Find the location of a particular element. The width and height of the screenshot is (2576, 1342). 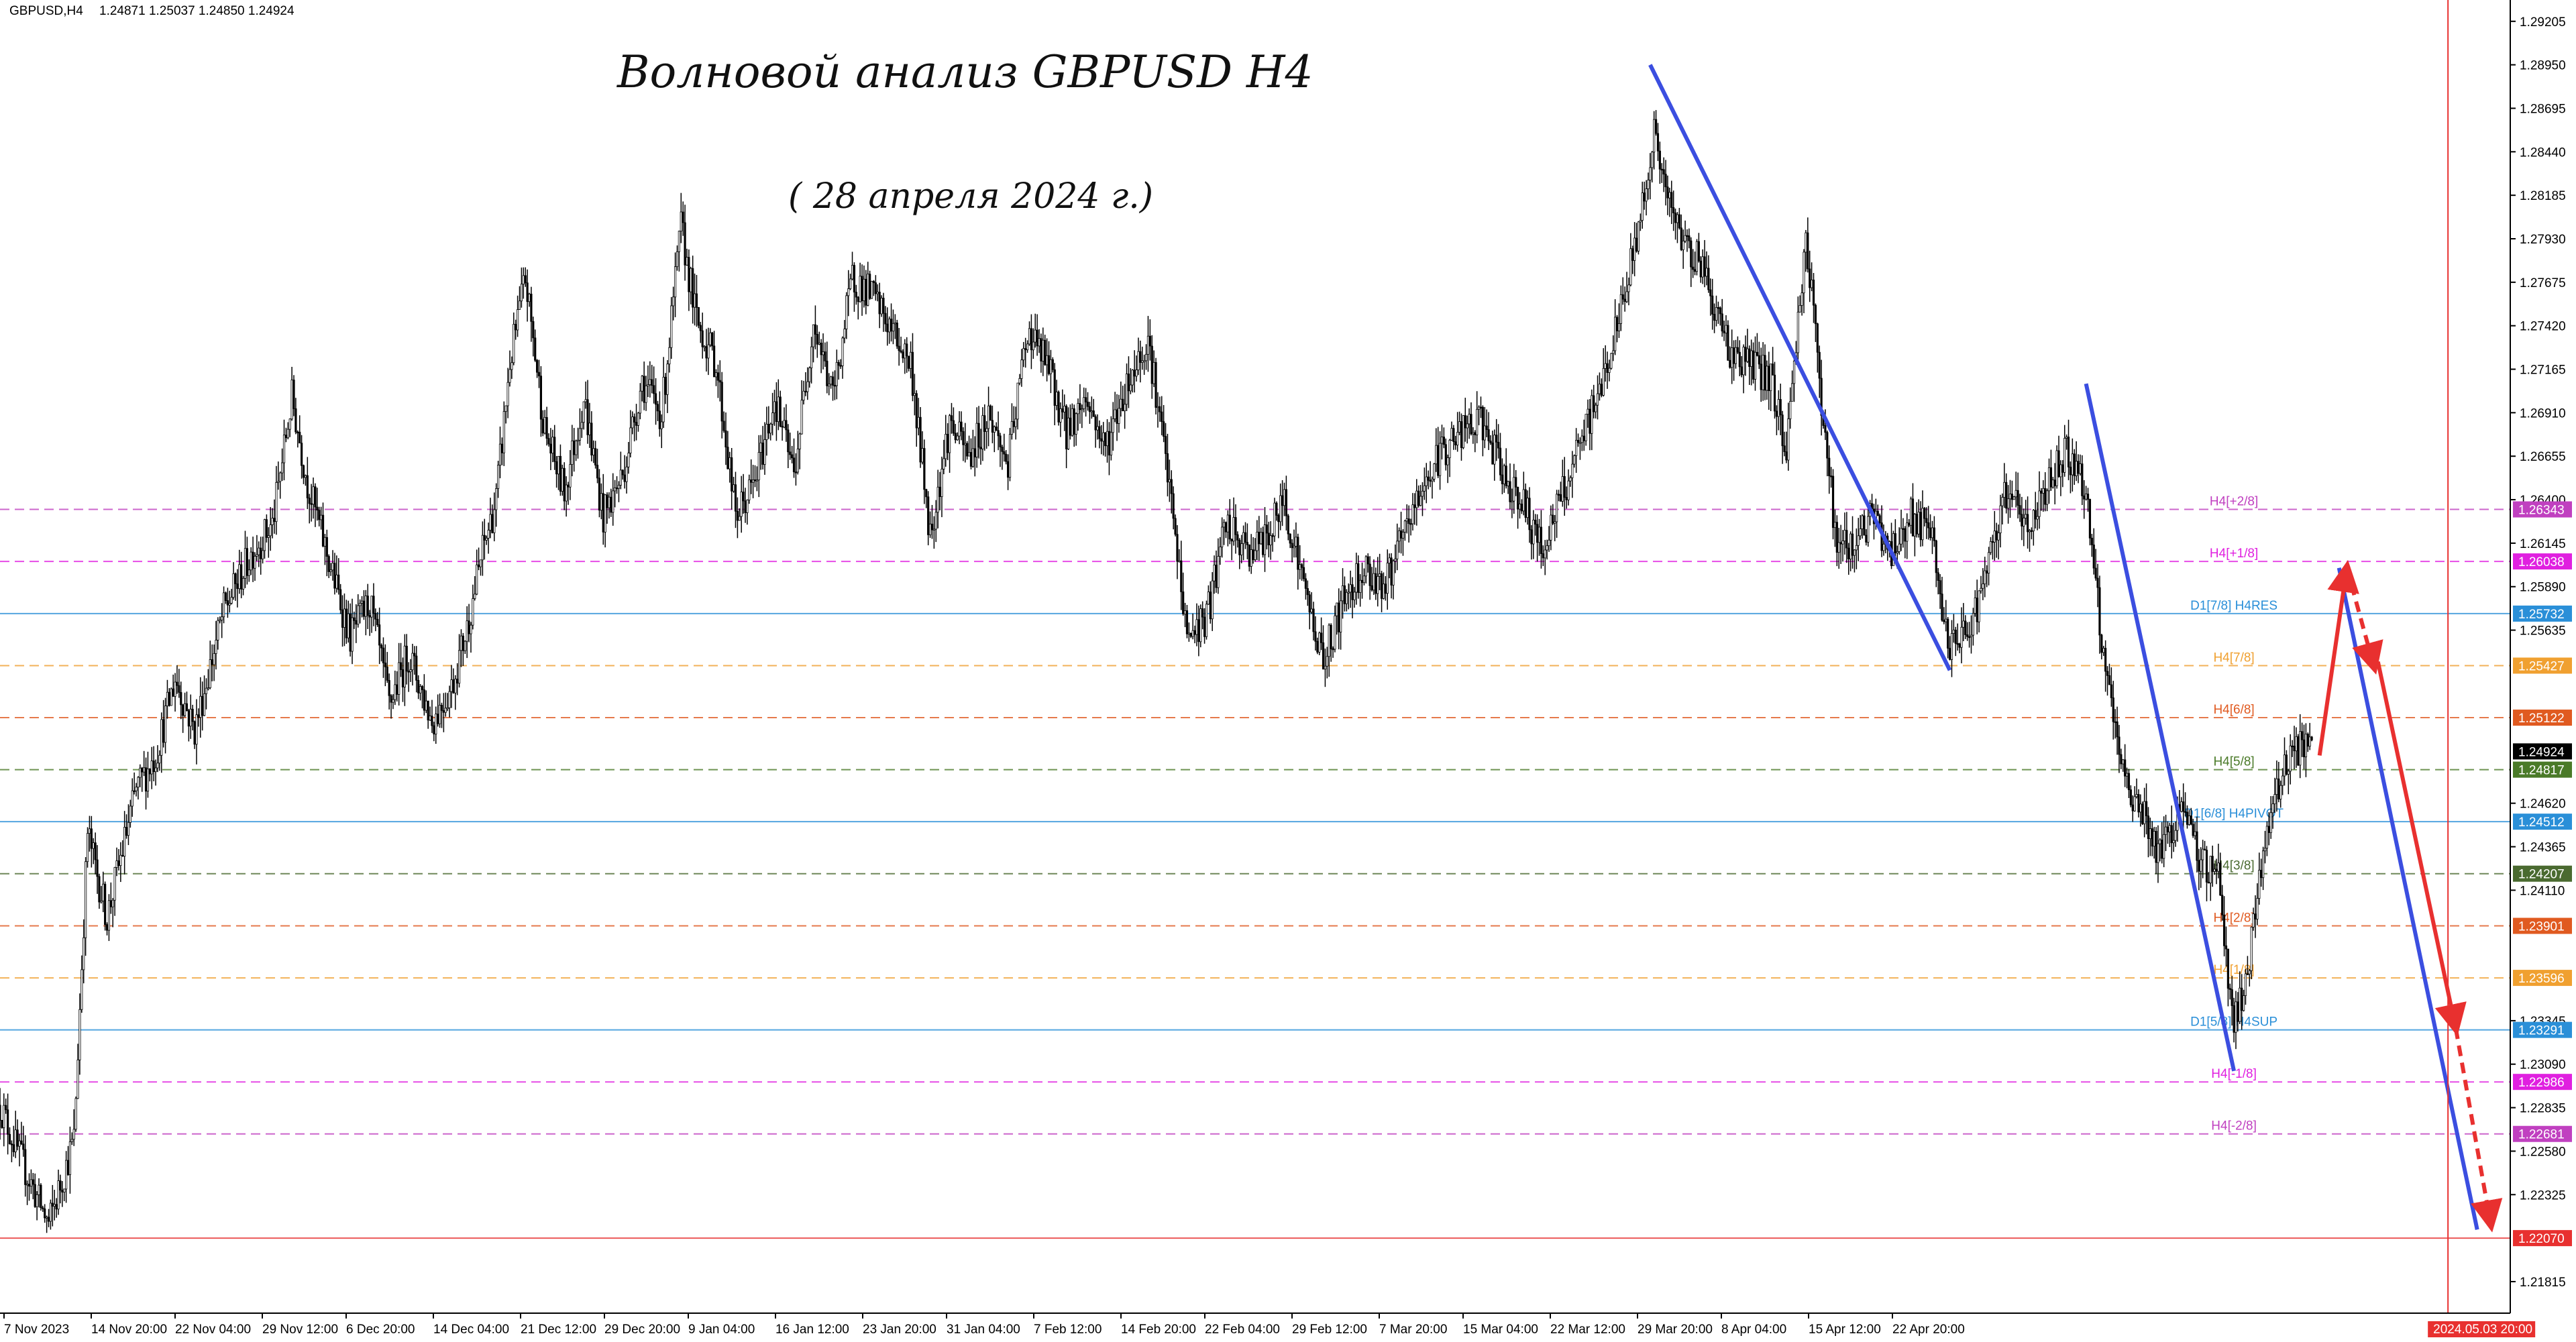

level-label: H4[1/8] is located at coordinates (2233, 970).